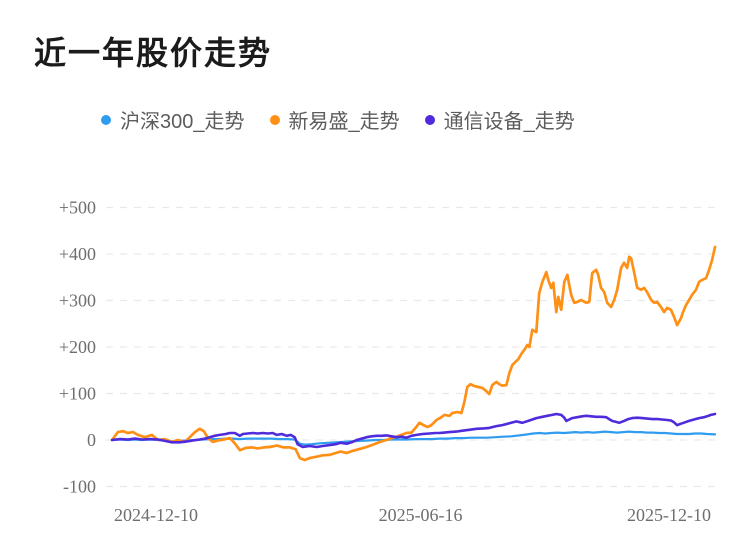  Describe the element at coordinates (153, 53) in the screenshot. I see `page-title: 近一年股价走势` at that location.